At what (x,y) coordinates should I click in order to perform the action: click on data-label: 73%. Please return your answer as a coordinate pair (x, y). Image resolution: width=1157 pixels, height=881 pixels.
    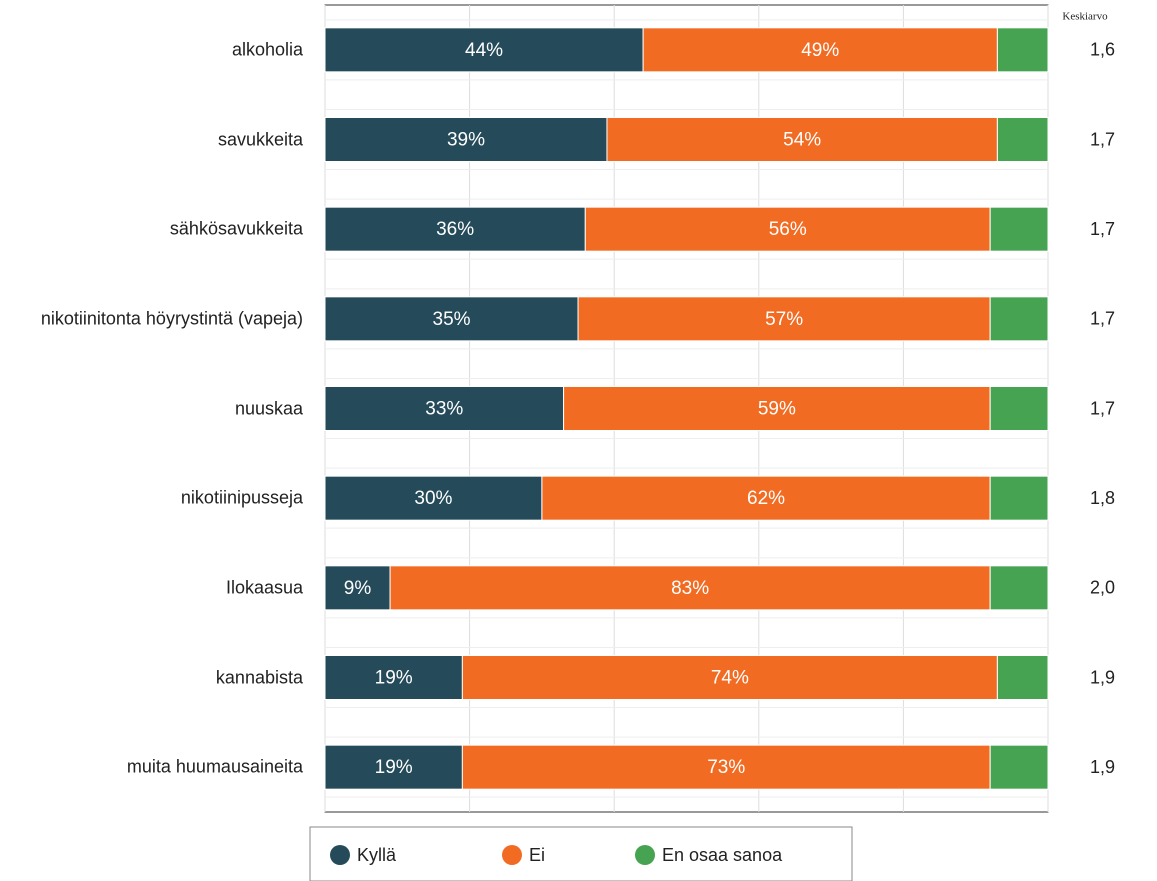
    Looking at the image, I should click on (726, 767).